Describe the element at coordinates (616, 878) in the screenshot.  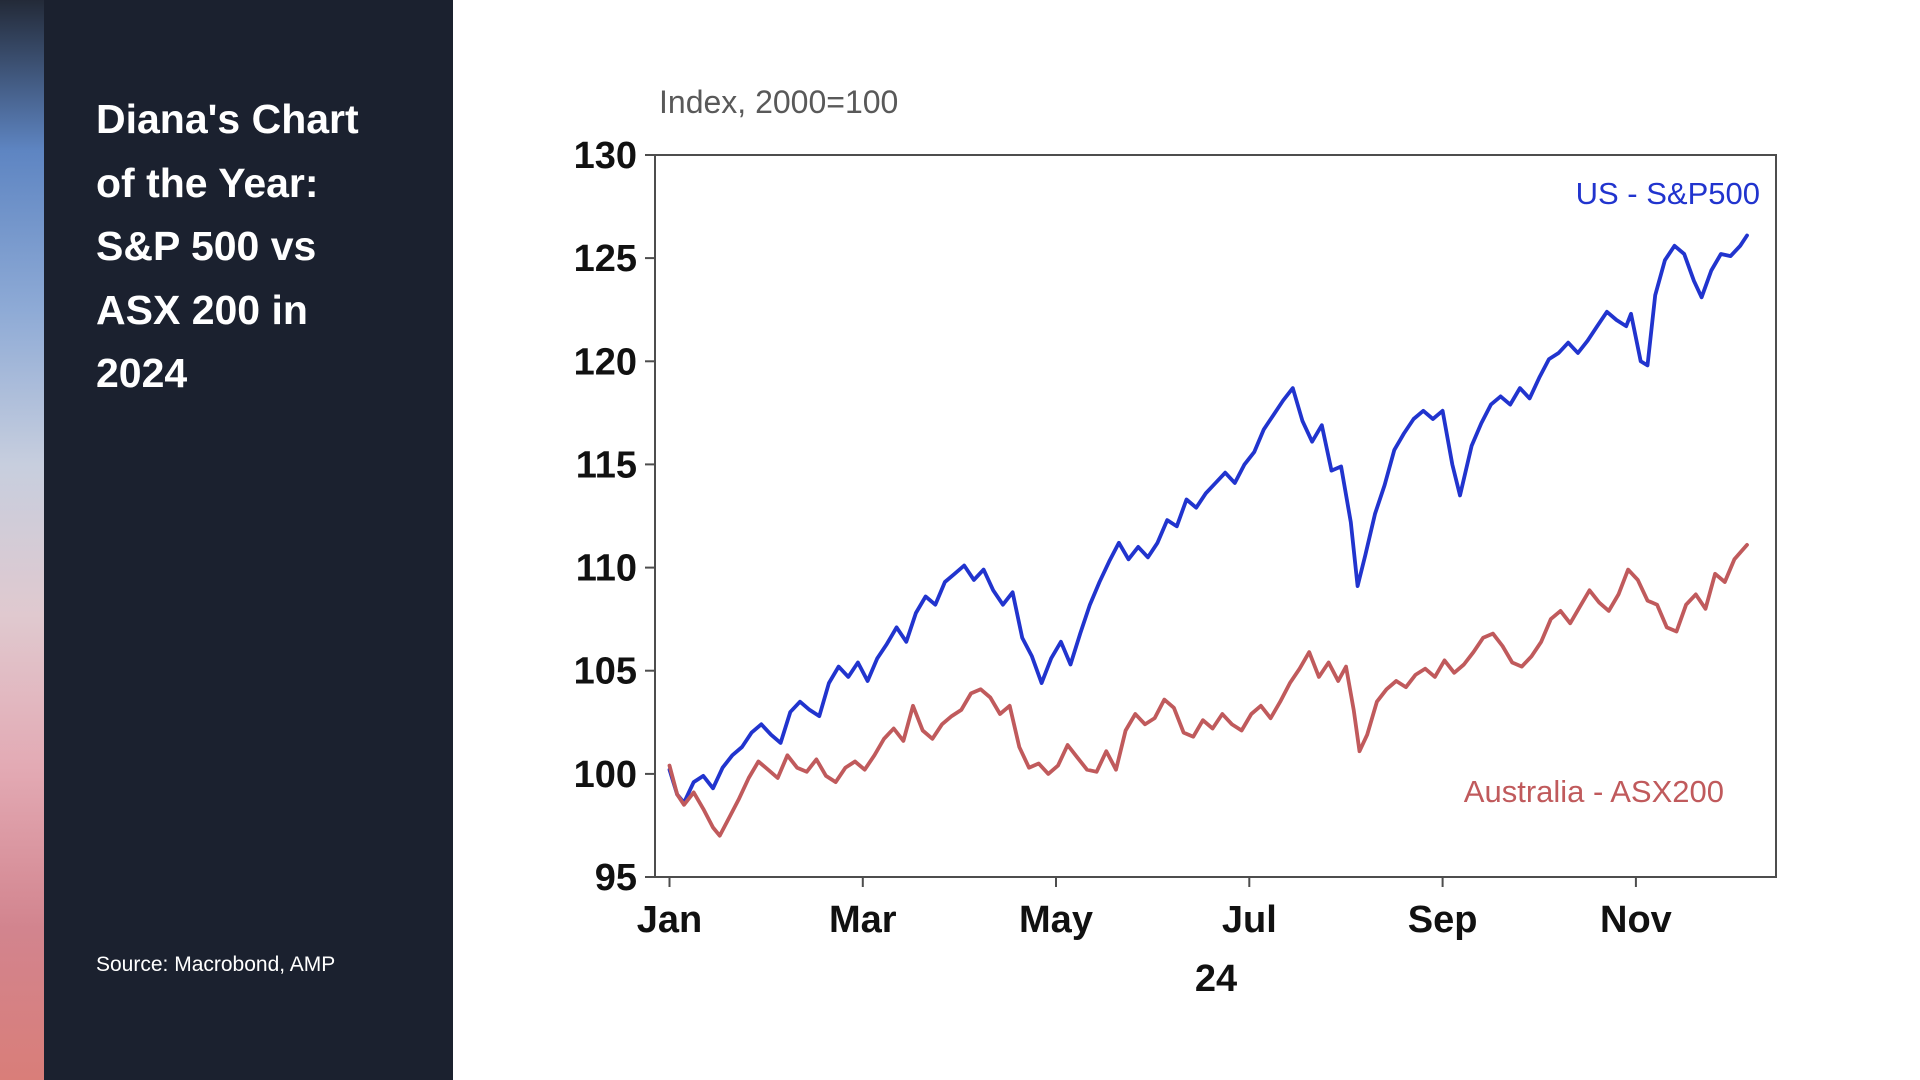
I see `y-tick-label: 95` at that location.